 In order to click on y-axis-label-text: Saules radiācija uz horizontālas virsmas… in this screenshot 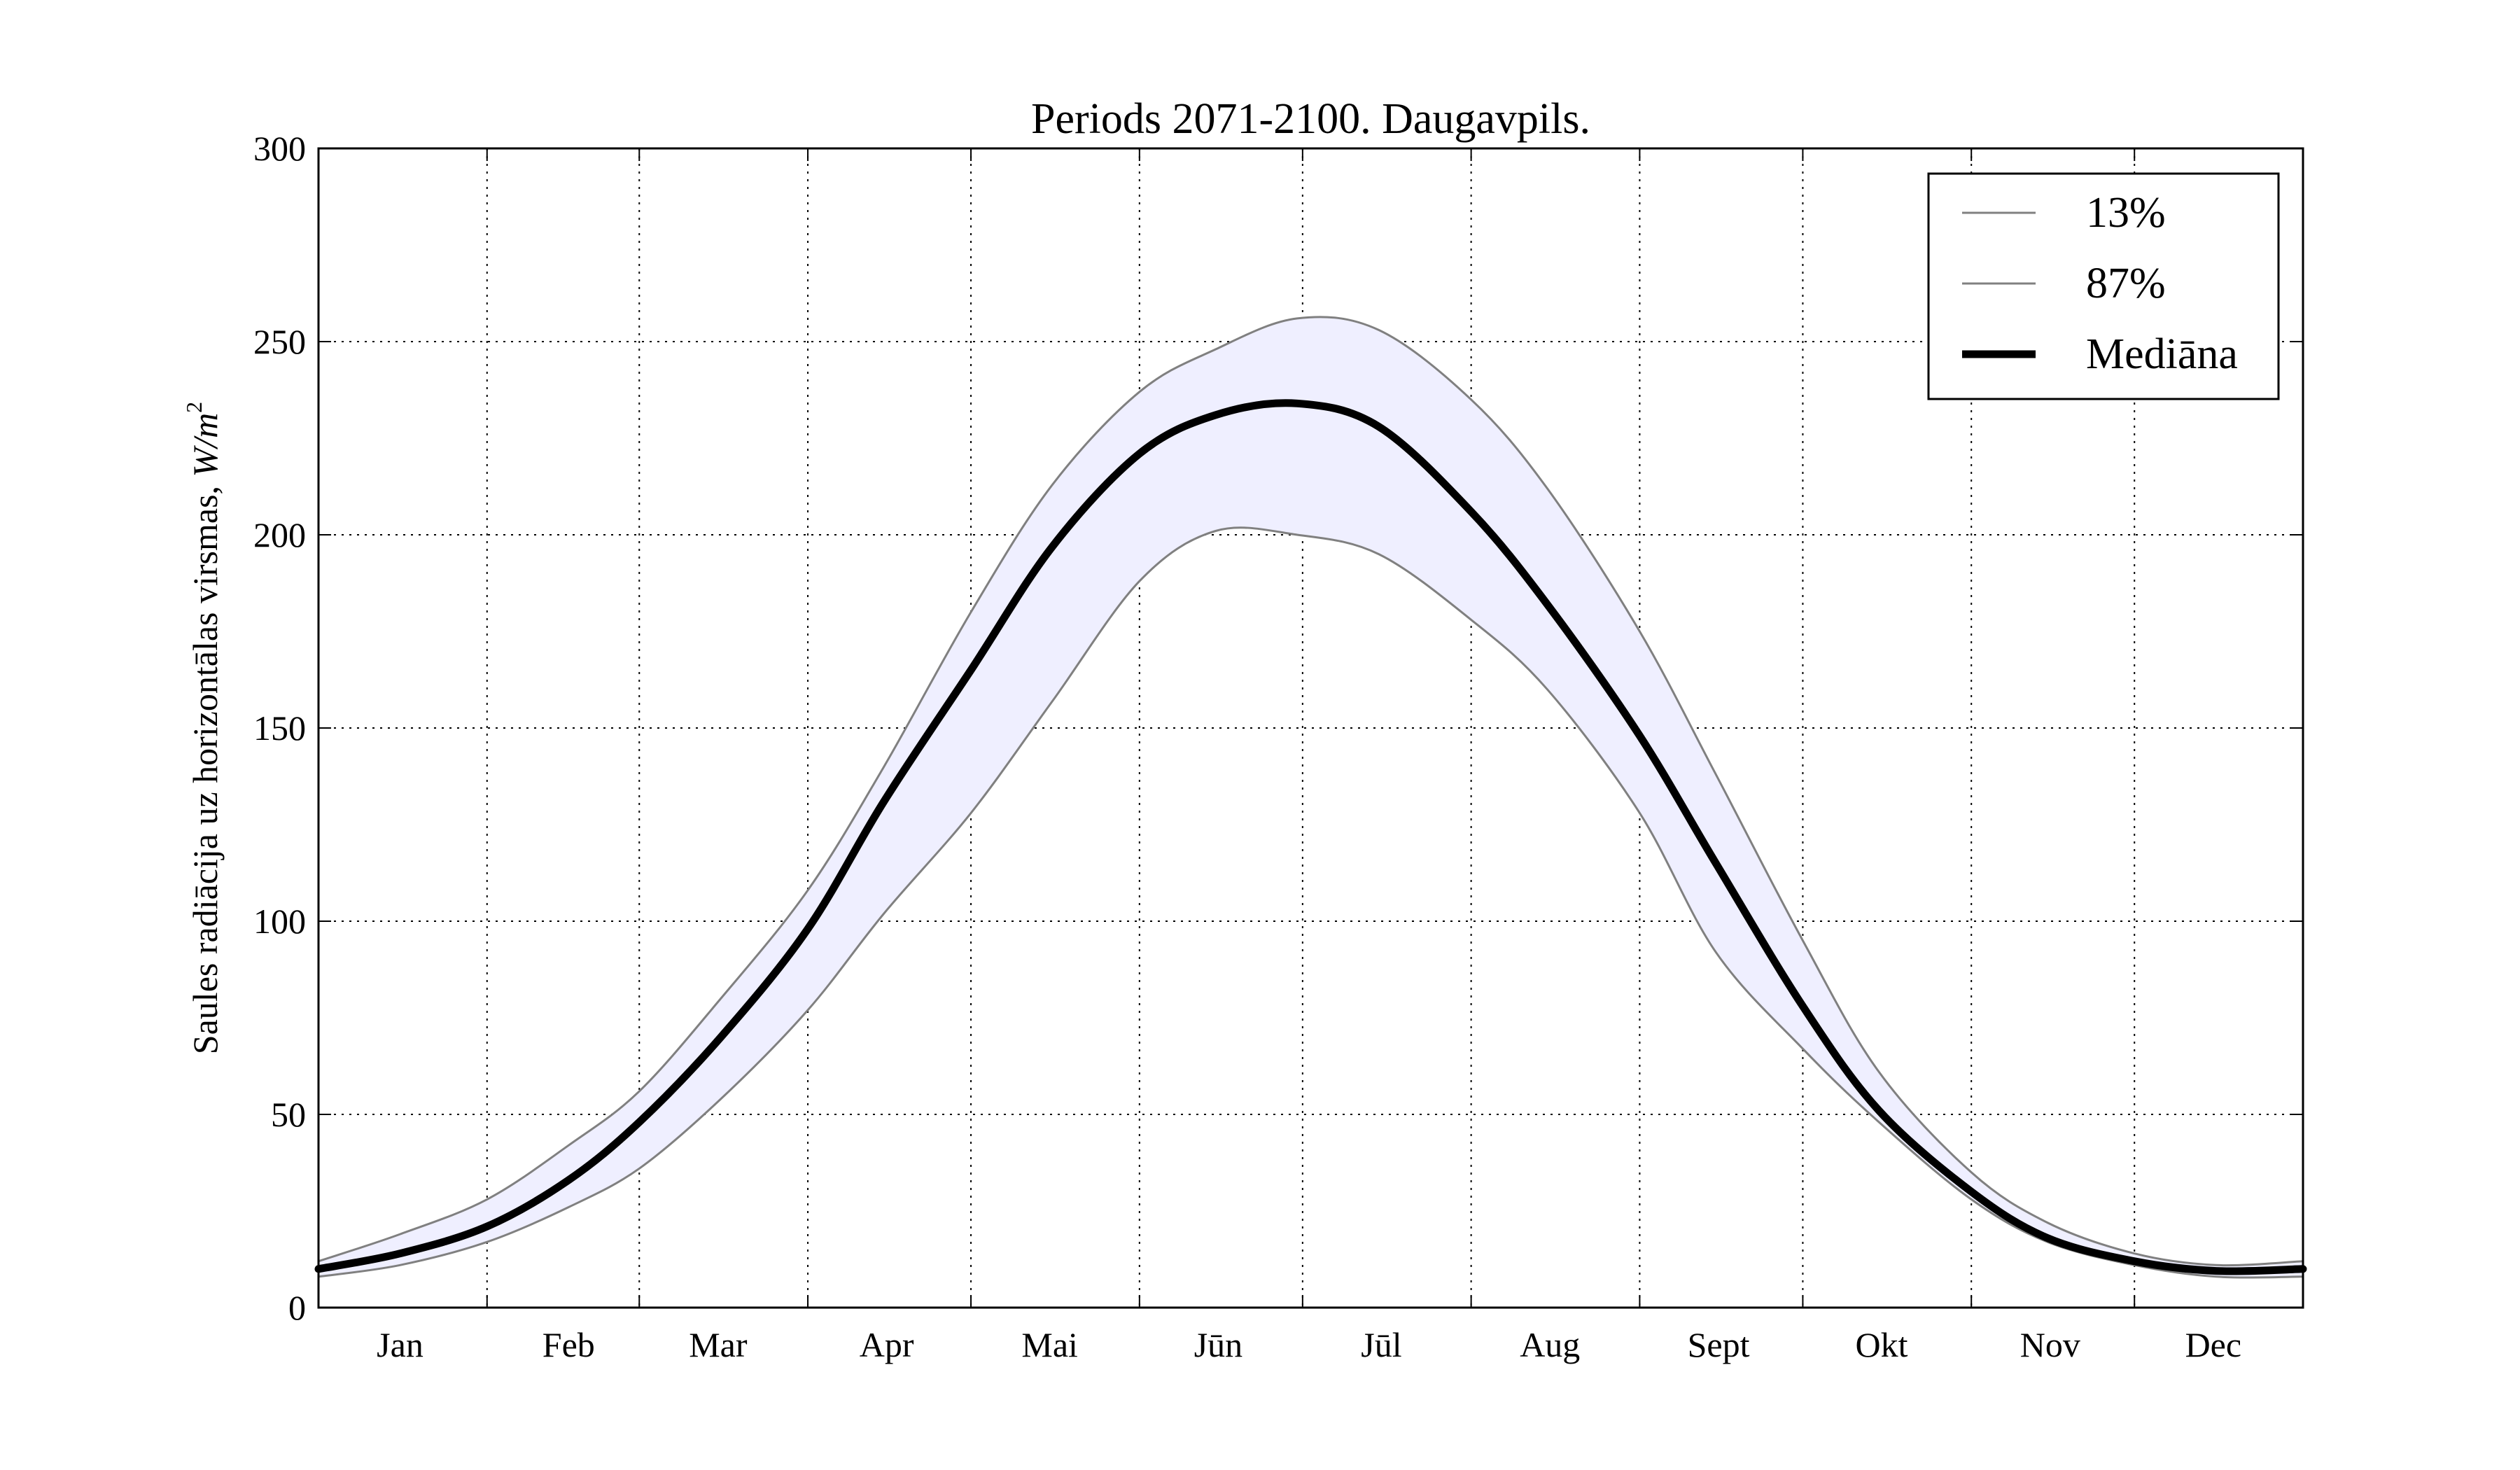, I will do `click(205, 765)`.